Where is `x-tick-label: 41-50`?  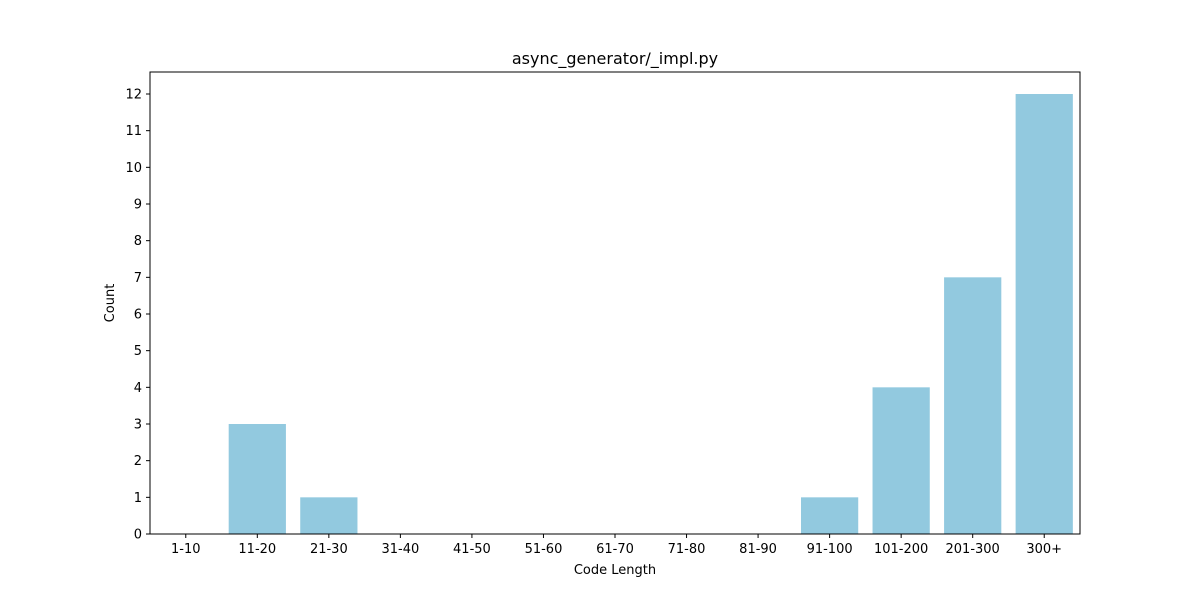 x-tick-label: 41-50 is located at coordinates (472, 549).